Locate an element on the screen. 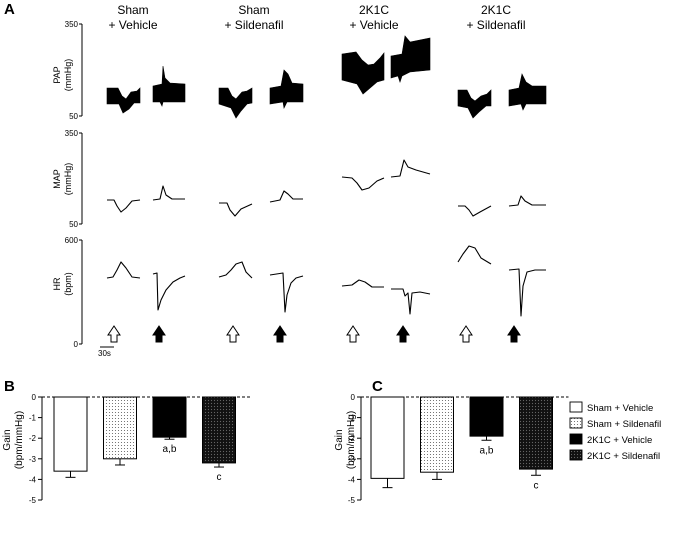 The width and height of the screenshot is (680, 534). chart-b-ylabel-line1: Gain is located at coordinates (7, 439).